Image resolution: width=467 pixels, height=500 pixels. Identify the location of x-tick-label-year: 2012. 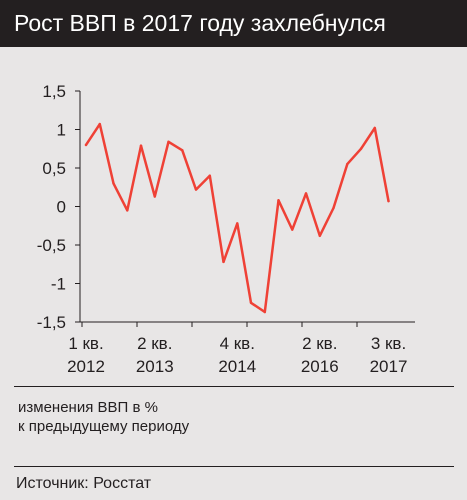
(86, 366).